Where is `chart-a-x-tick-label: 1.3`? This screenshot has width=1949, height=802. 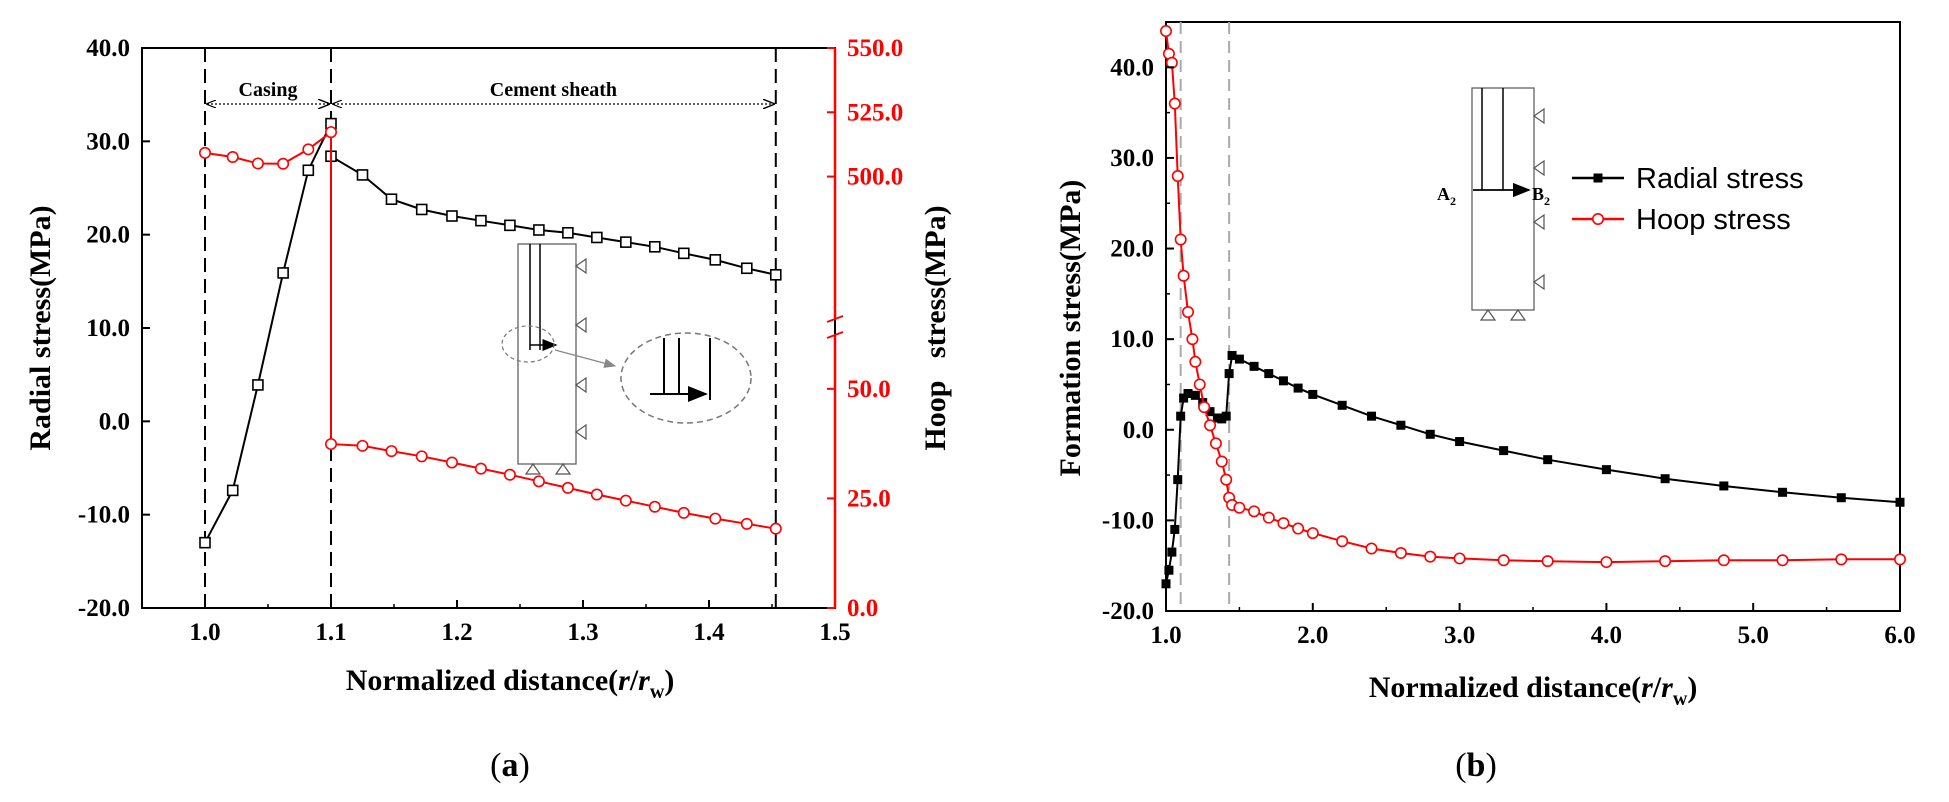 chart-a-x-tick-label: 1.3 is located at coordinates (582, 632).